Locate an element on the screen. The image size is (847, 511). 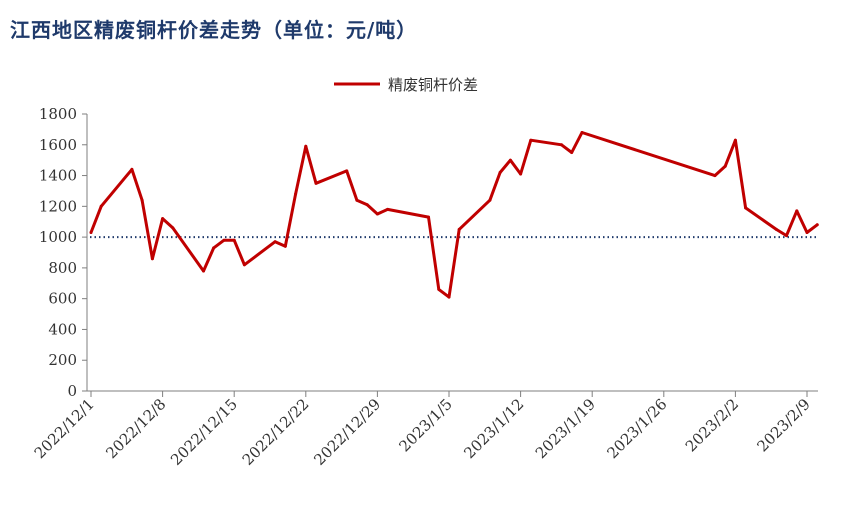
y-tick-label: 800 is located at coordinates (62, 268).